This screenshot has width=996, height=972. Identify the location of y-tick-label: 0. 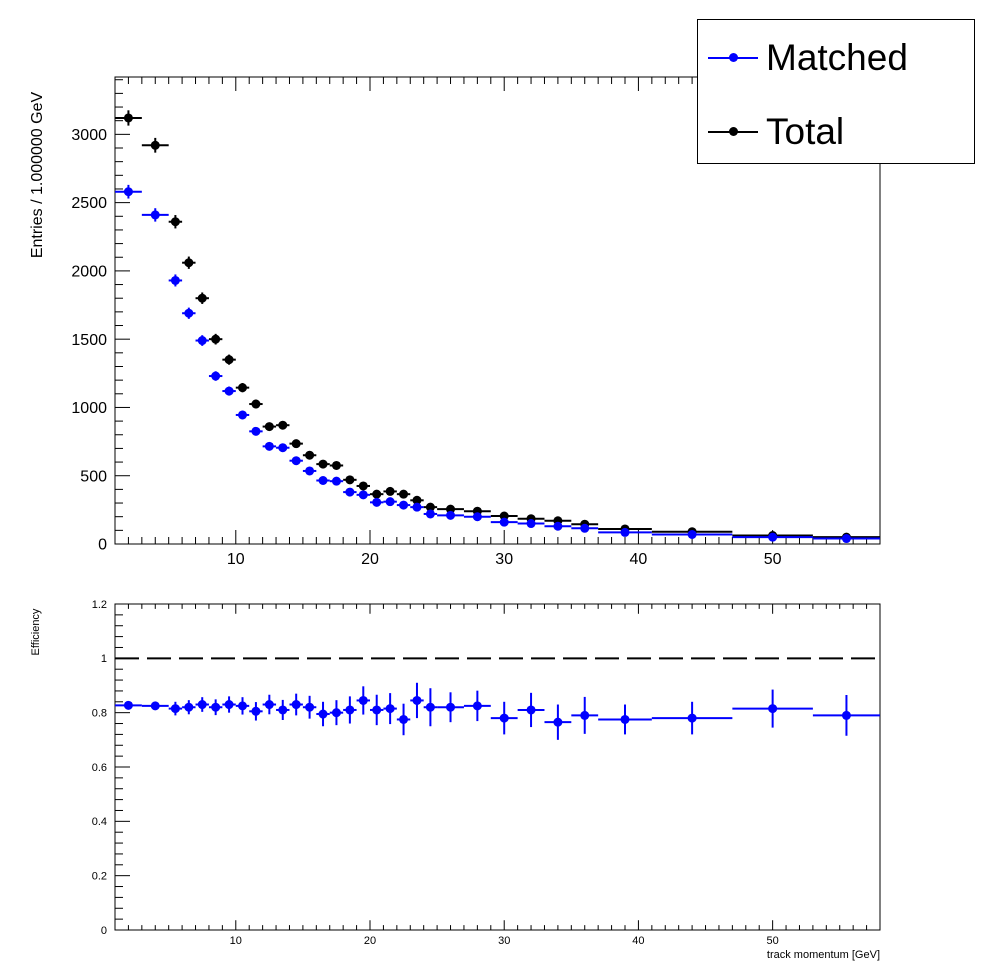
(104, 931).